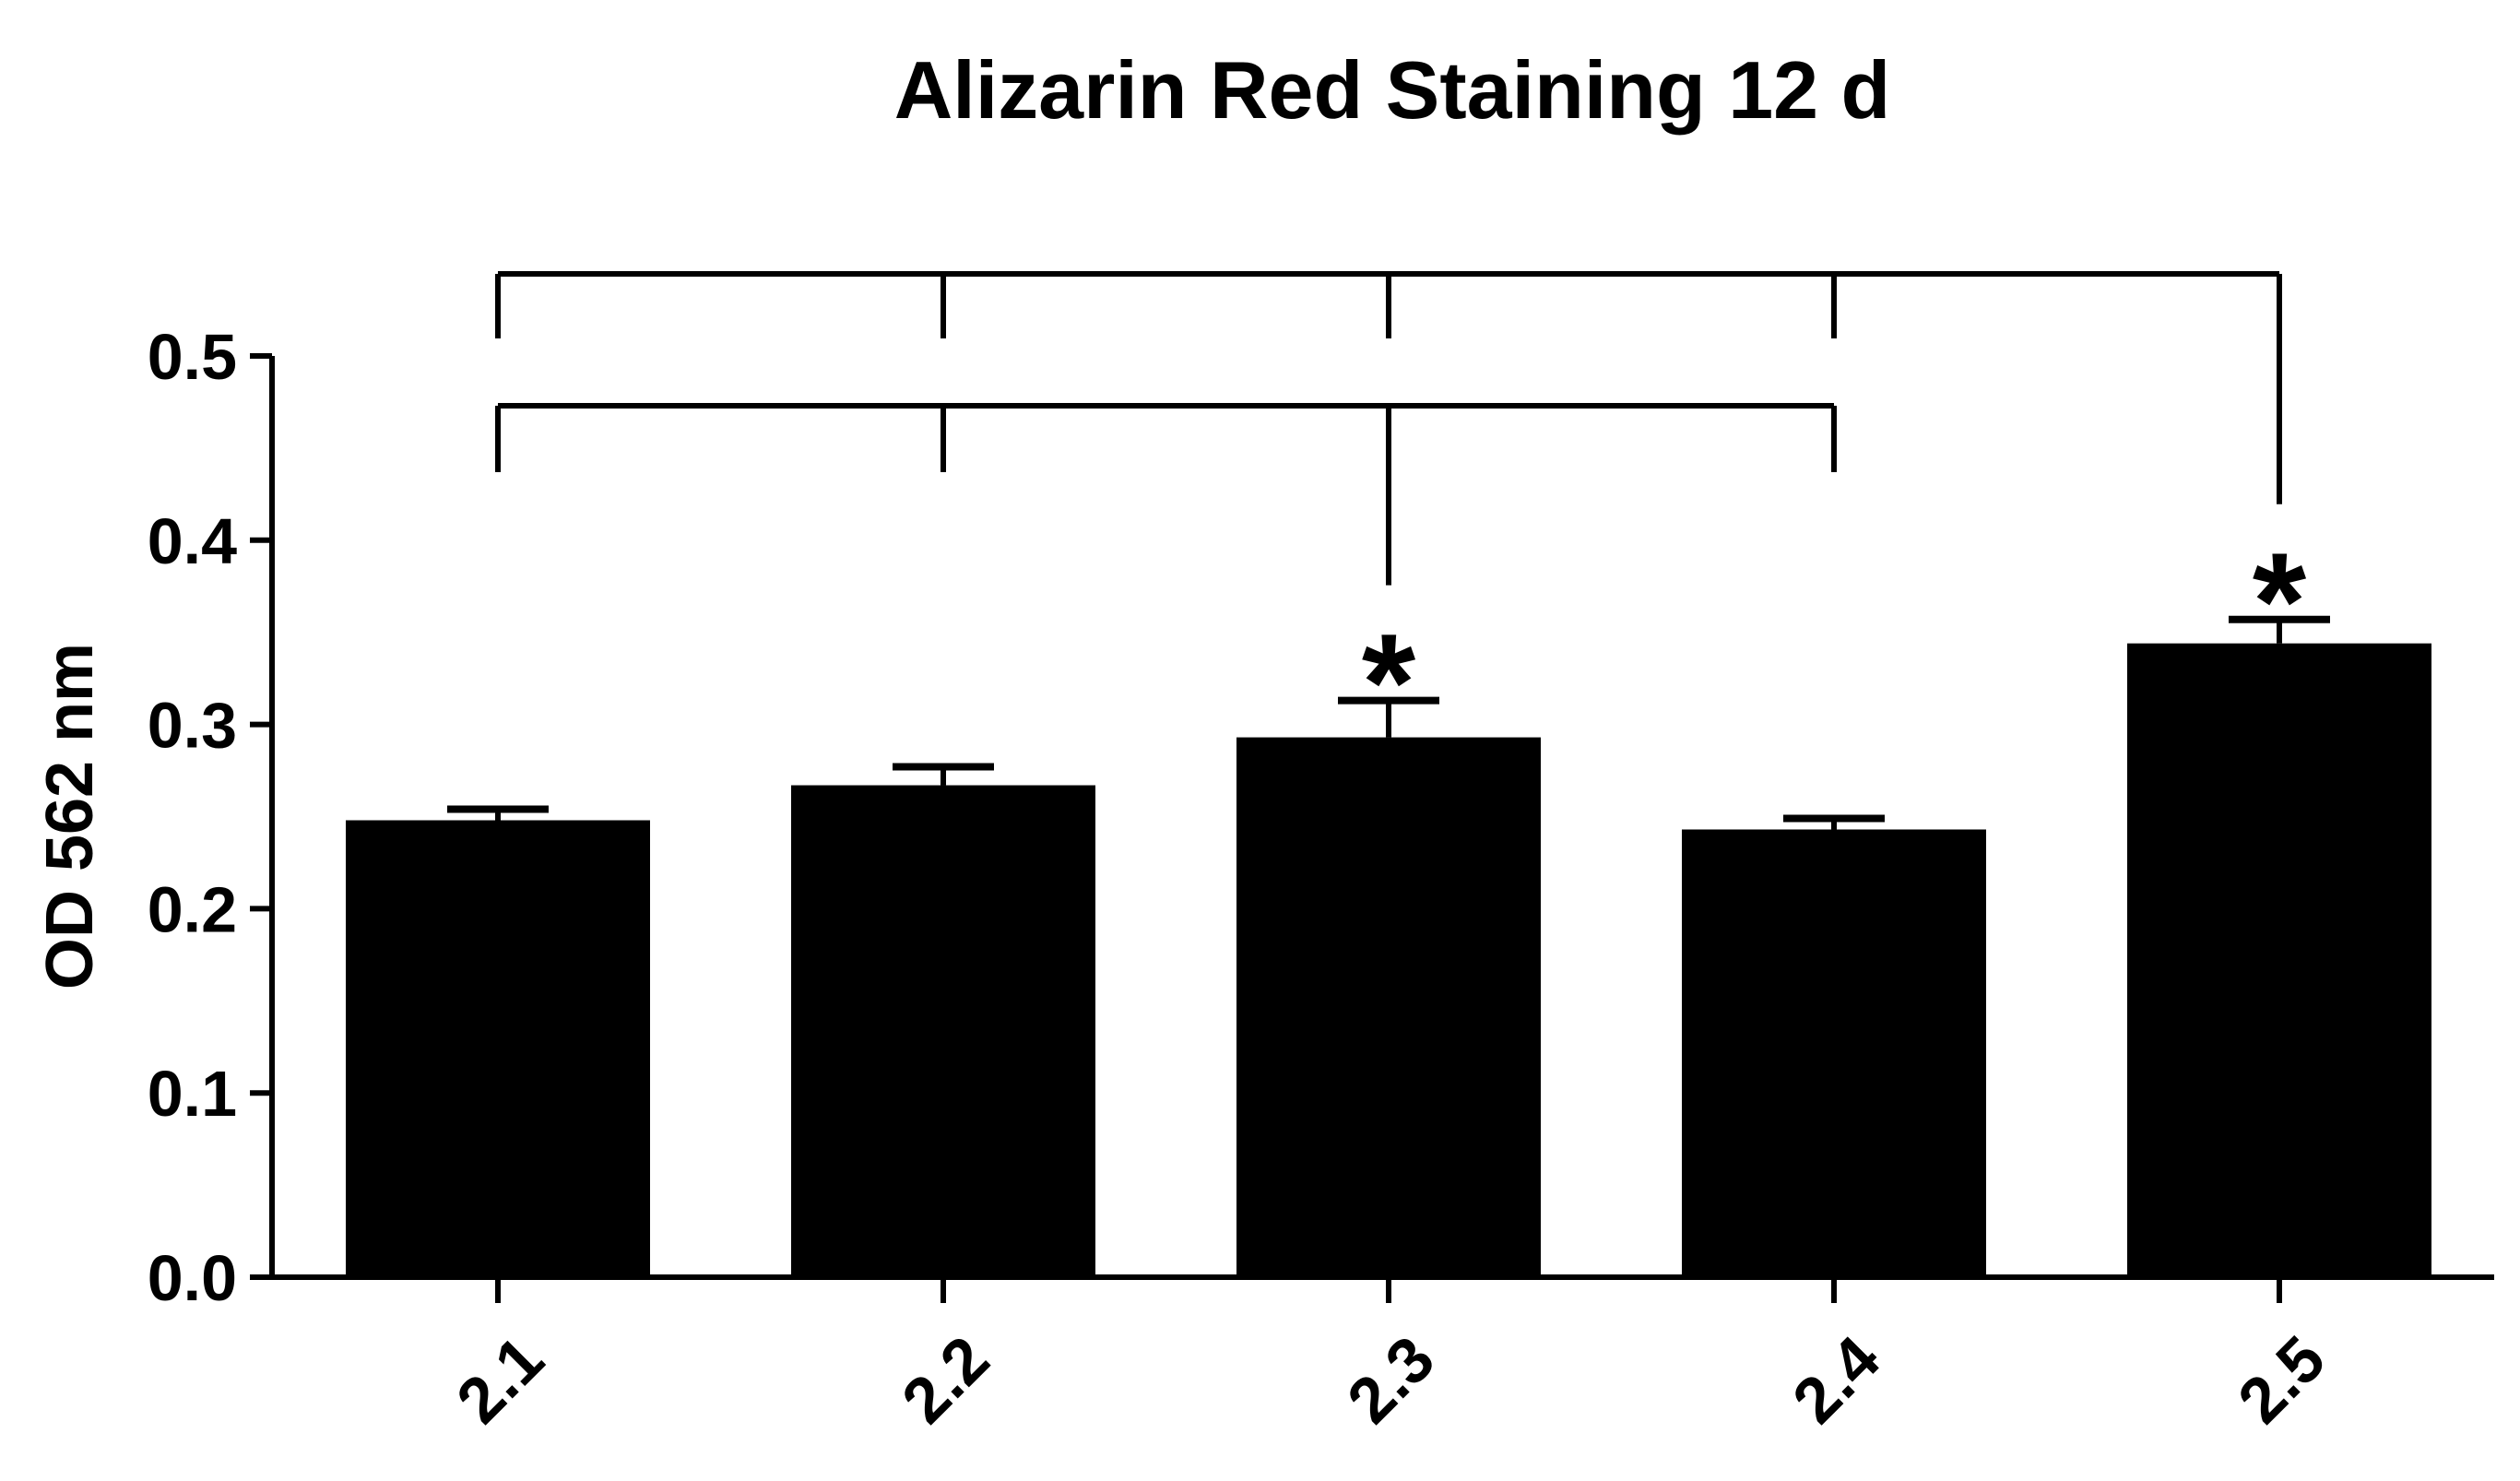  I want to click on bar-2.3, so click(1388, 1007).